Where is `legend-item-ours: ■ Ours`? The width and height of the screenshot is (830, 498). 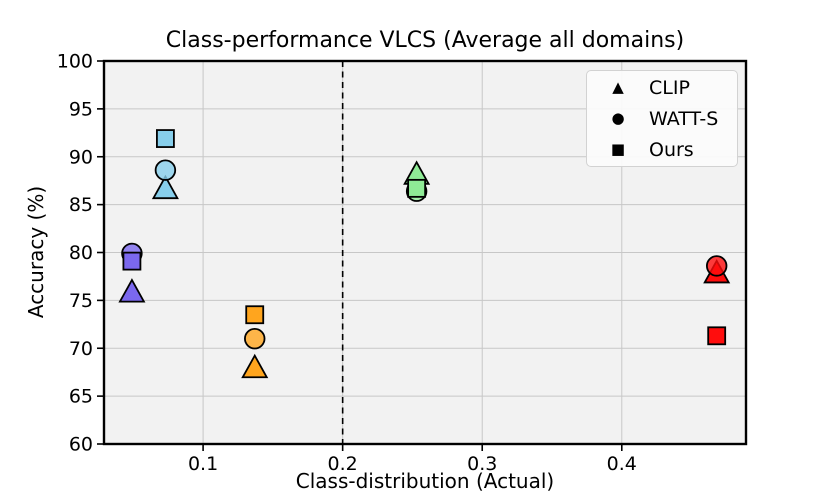 legend-item-ours: ■ Ours is located at coordinates (662, 149).